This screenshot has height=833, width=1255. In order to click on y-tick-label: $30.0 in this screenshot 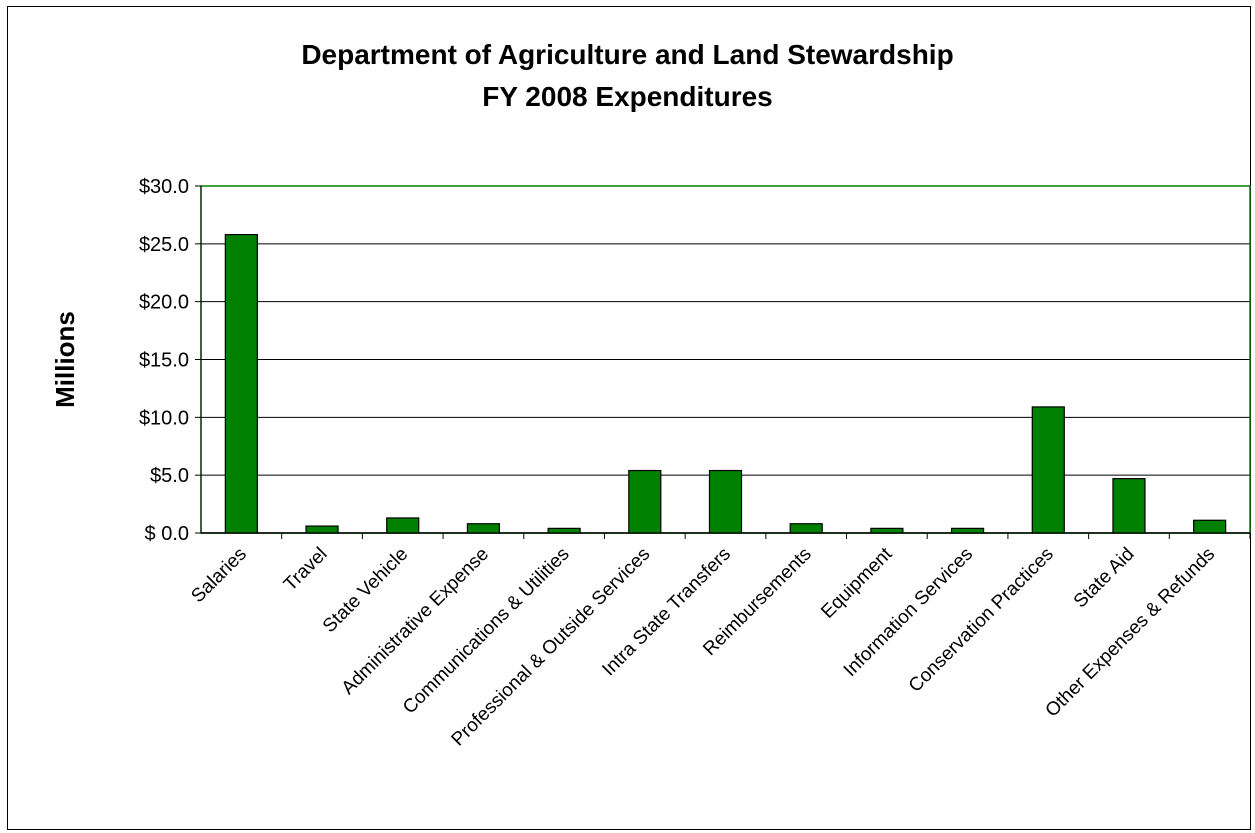, I will do `click(164, 187)`.